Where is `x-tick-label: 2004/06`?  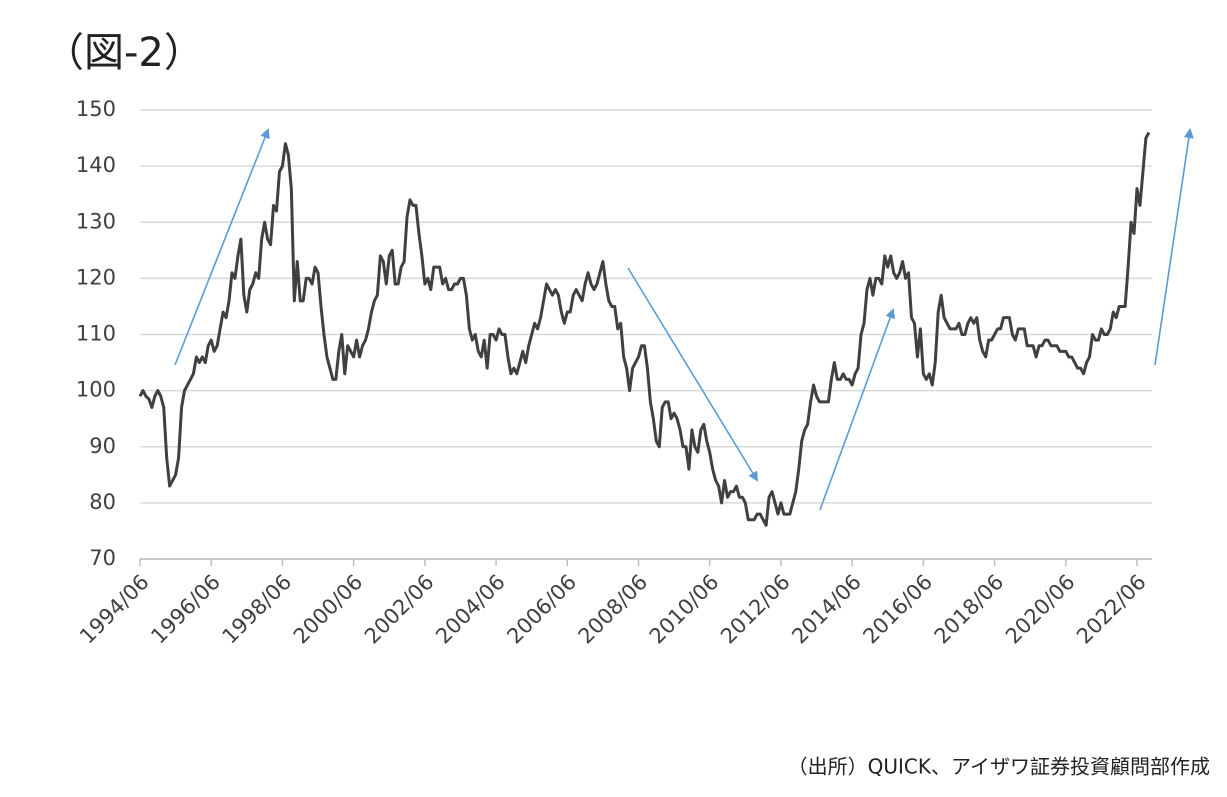
x-tick-label: 2004/06 is located at coordinates (470, 609).